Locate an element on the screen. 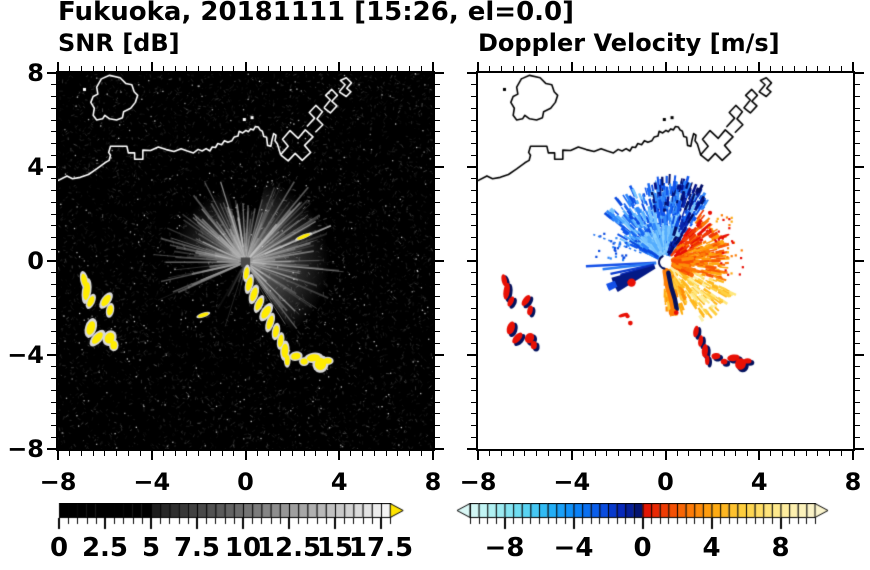 This screenshot has height=570, width=870. colorbar-tick-label: 0 is located at coordinates (59, 548).